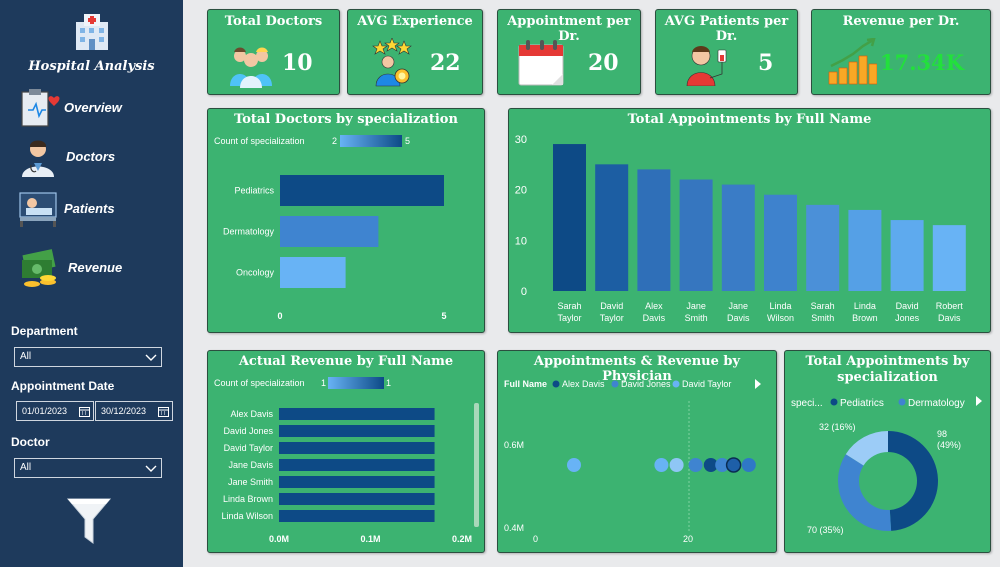  Describe the element at coordinates (766, 63) in the screenshot. I see `kpi-value: 5` at that location.